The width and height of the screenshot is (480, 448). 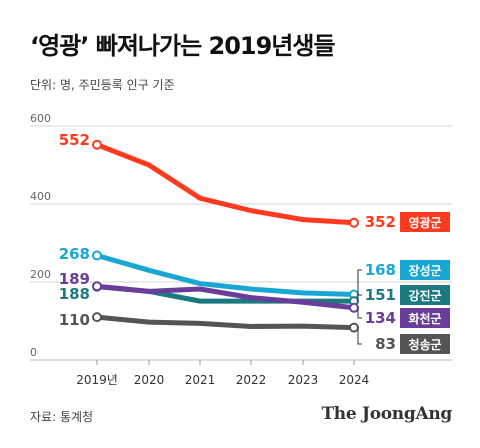 I want to click on legend-label: 강진군, so click(x=424, y=295).